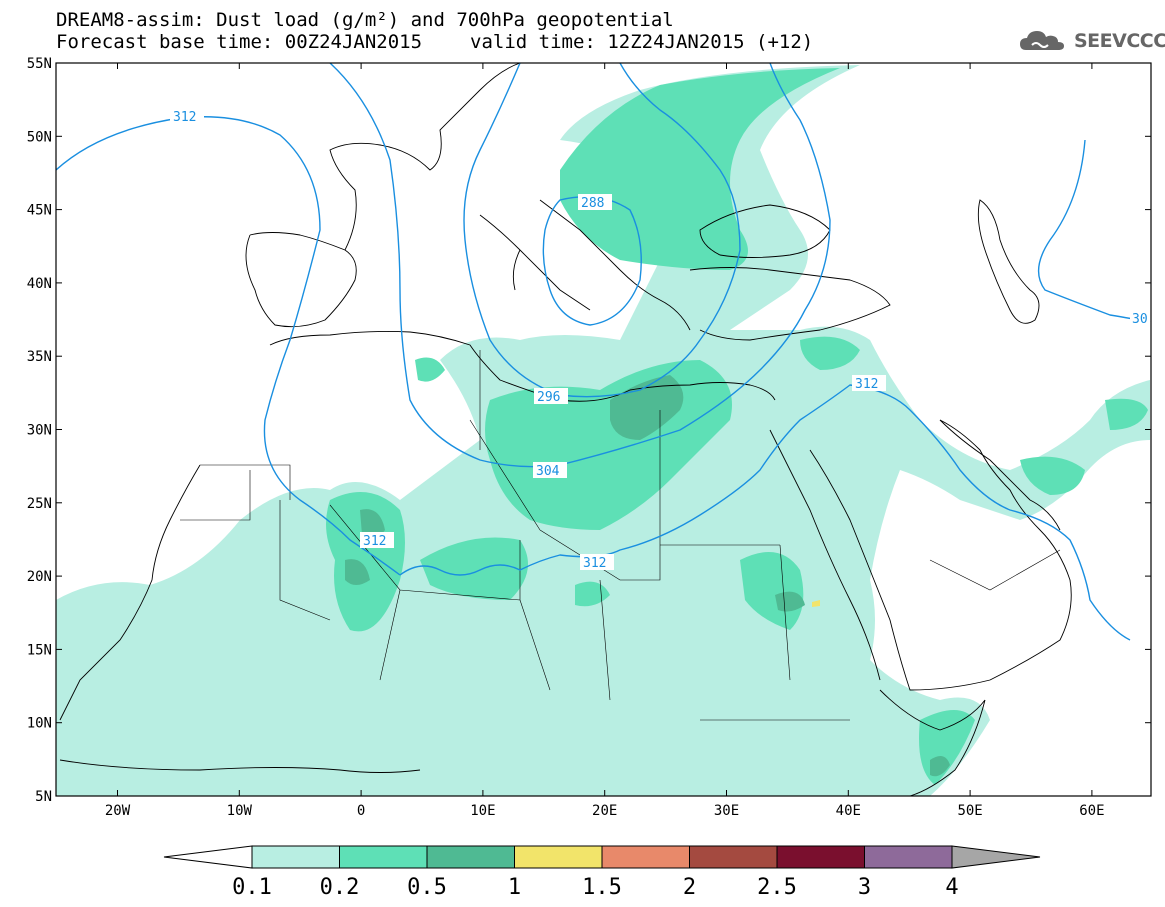 This screenshot has height=907, width=1165. I want to click on contour-label: 304, so click(548, 471).